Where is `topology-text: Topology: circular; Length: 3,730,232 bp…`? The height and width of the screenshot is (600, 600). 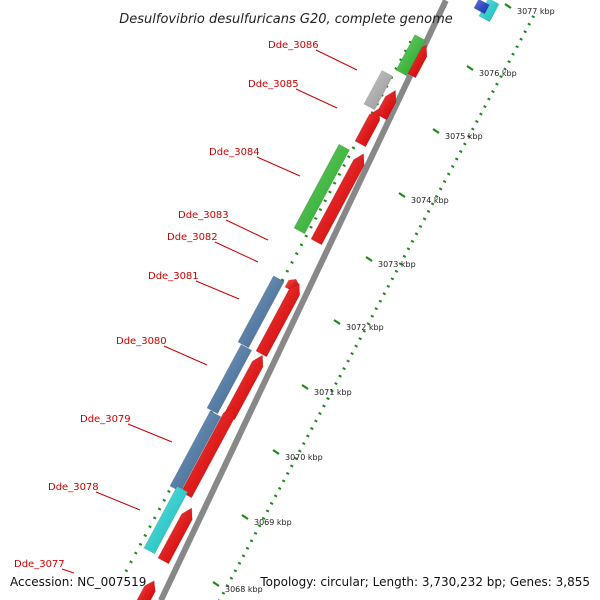 topology-text: Topology: circular; Length: 3,730,232 bp… is located at coordinates (424, 582).